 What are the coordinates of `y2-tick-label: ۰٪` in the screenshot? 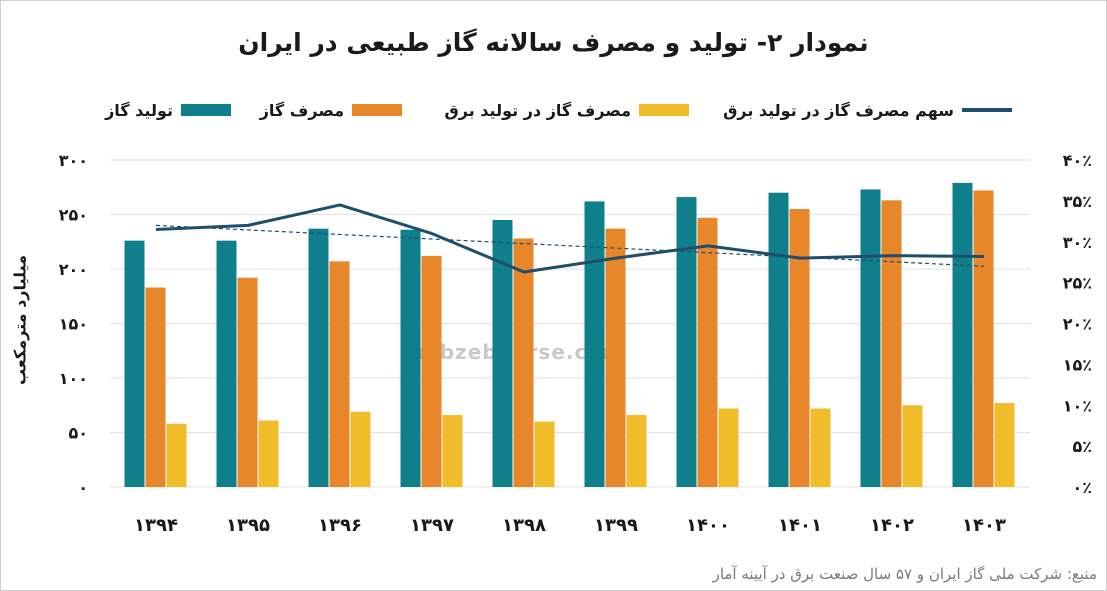 It's located at (1082, 487).